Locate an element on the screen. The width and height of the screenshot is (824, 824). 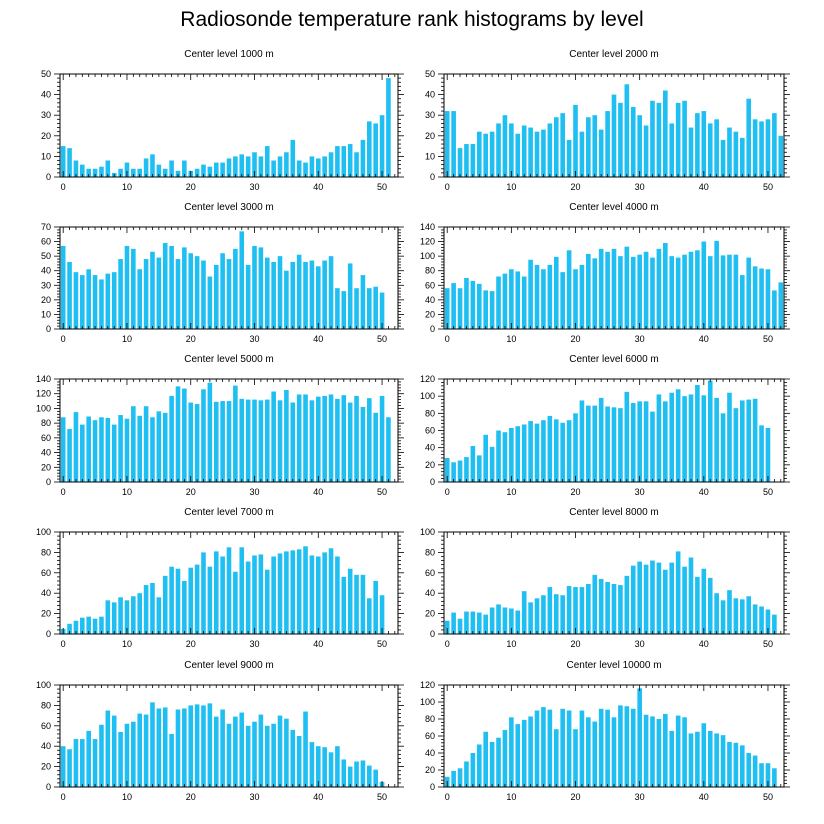
y-tick-label: 30 is located at coordinates (430, 115).